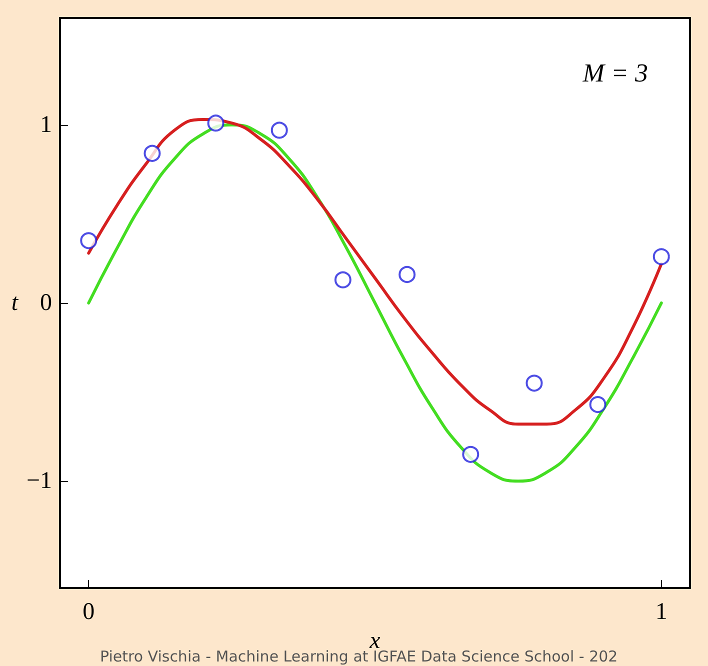 This screenshot has width=708, height=666. I want to click on y-tick-label: −1, so click(39, 481).